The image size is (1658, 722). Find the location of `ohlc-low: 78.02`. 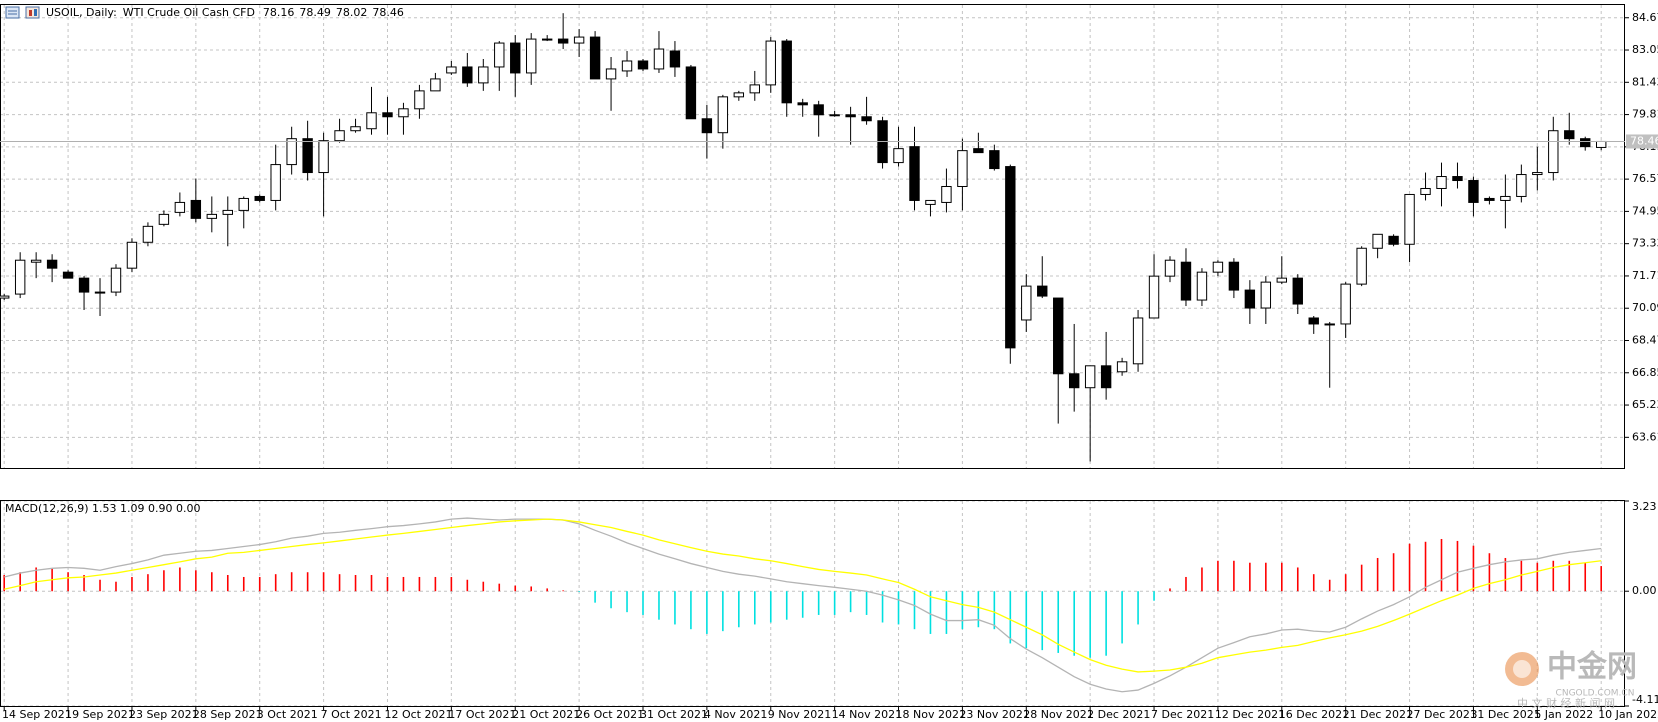

ohlc-low: 78.02 is located at coordinates (352, 12).